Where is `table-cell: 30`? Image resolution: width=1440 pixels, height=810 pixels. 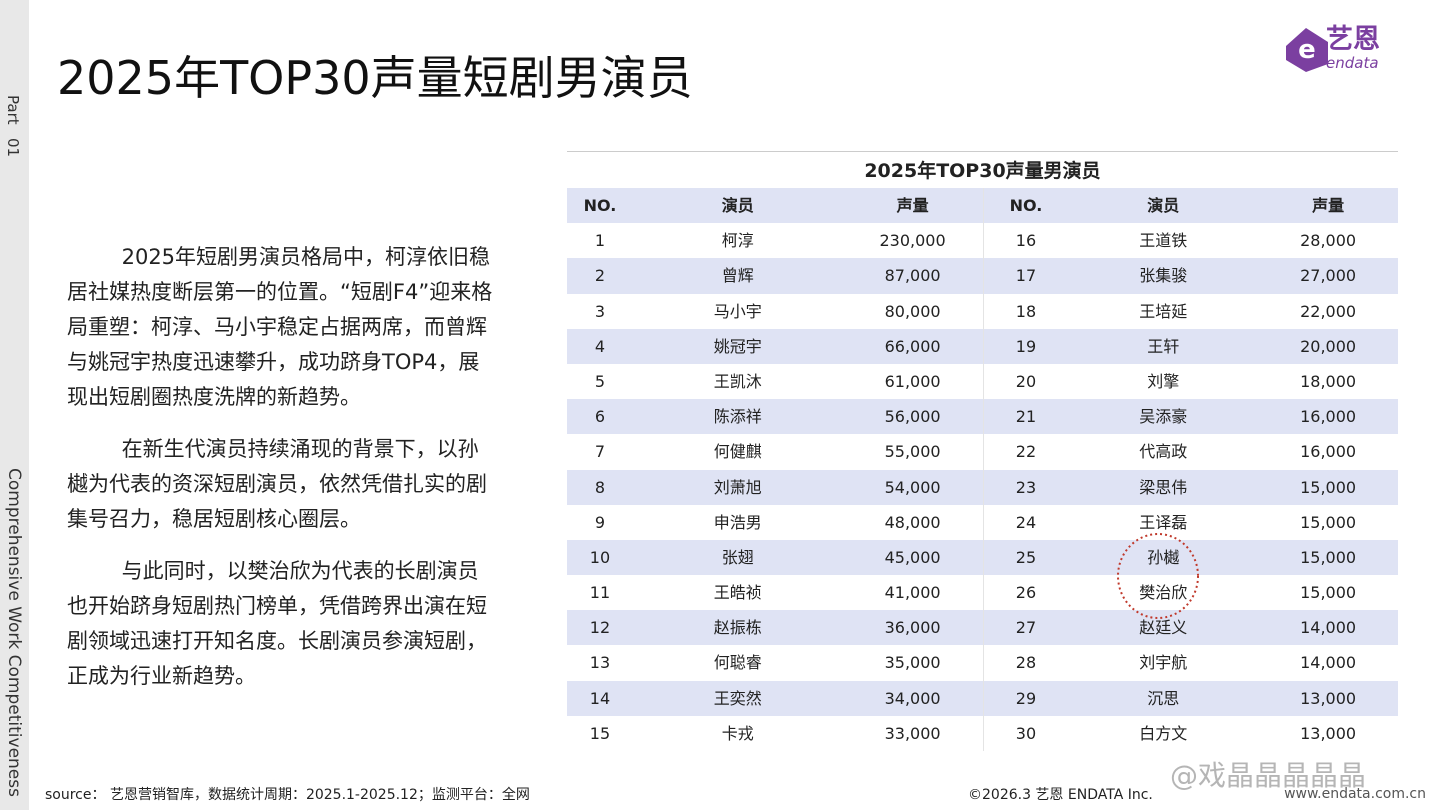
table-cell: 30 is located at coordinates (1025, 733).